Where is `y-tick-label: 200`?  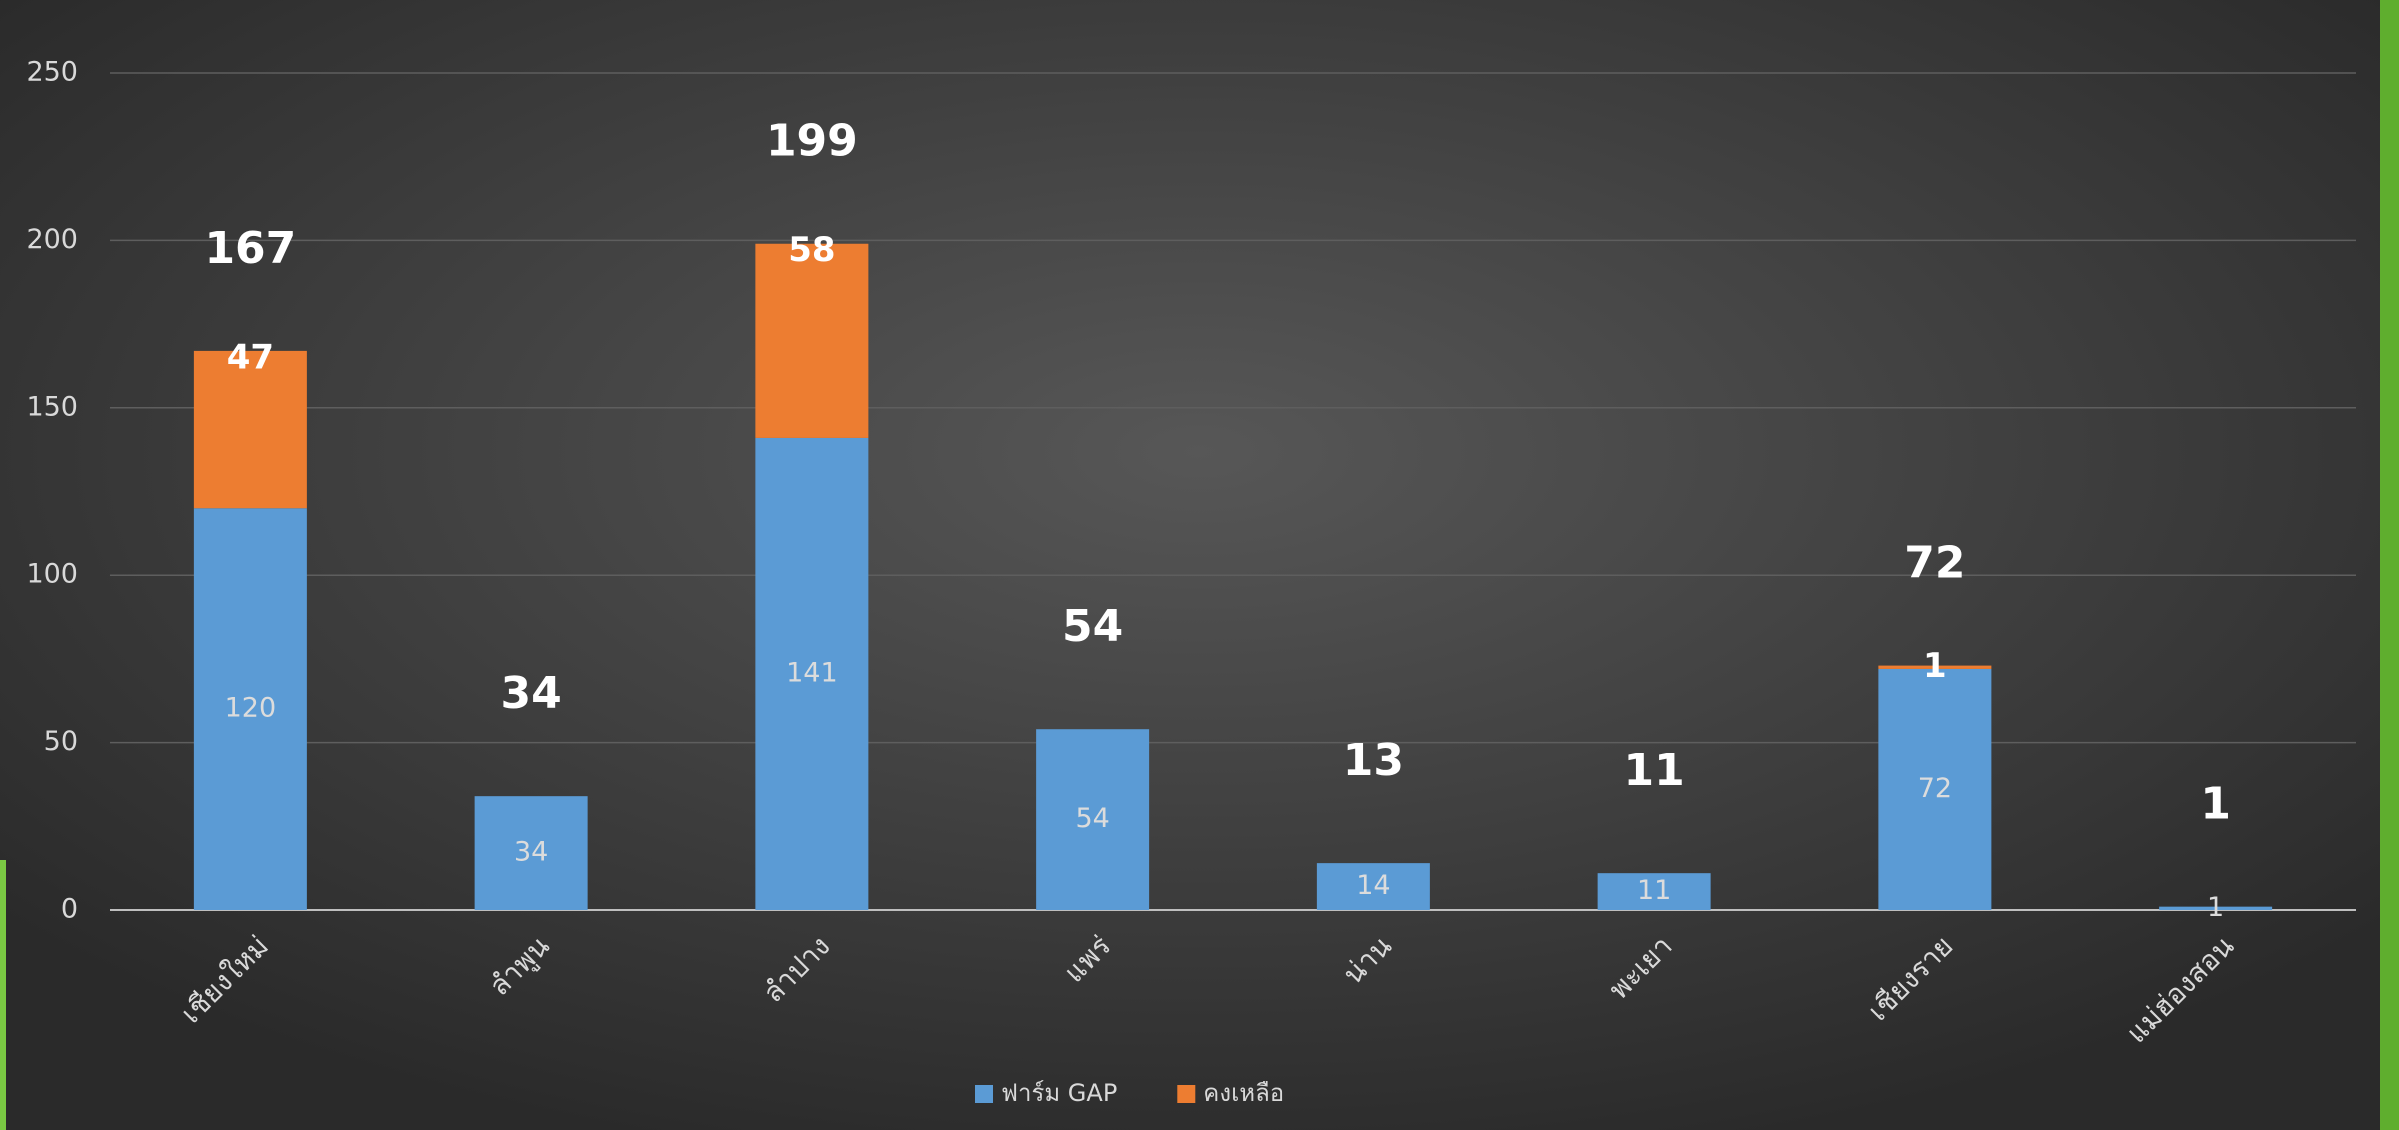 y-tick-label: 200 is located at coordinates (52, 239).